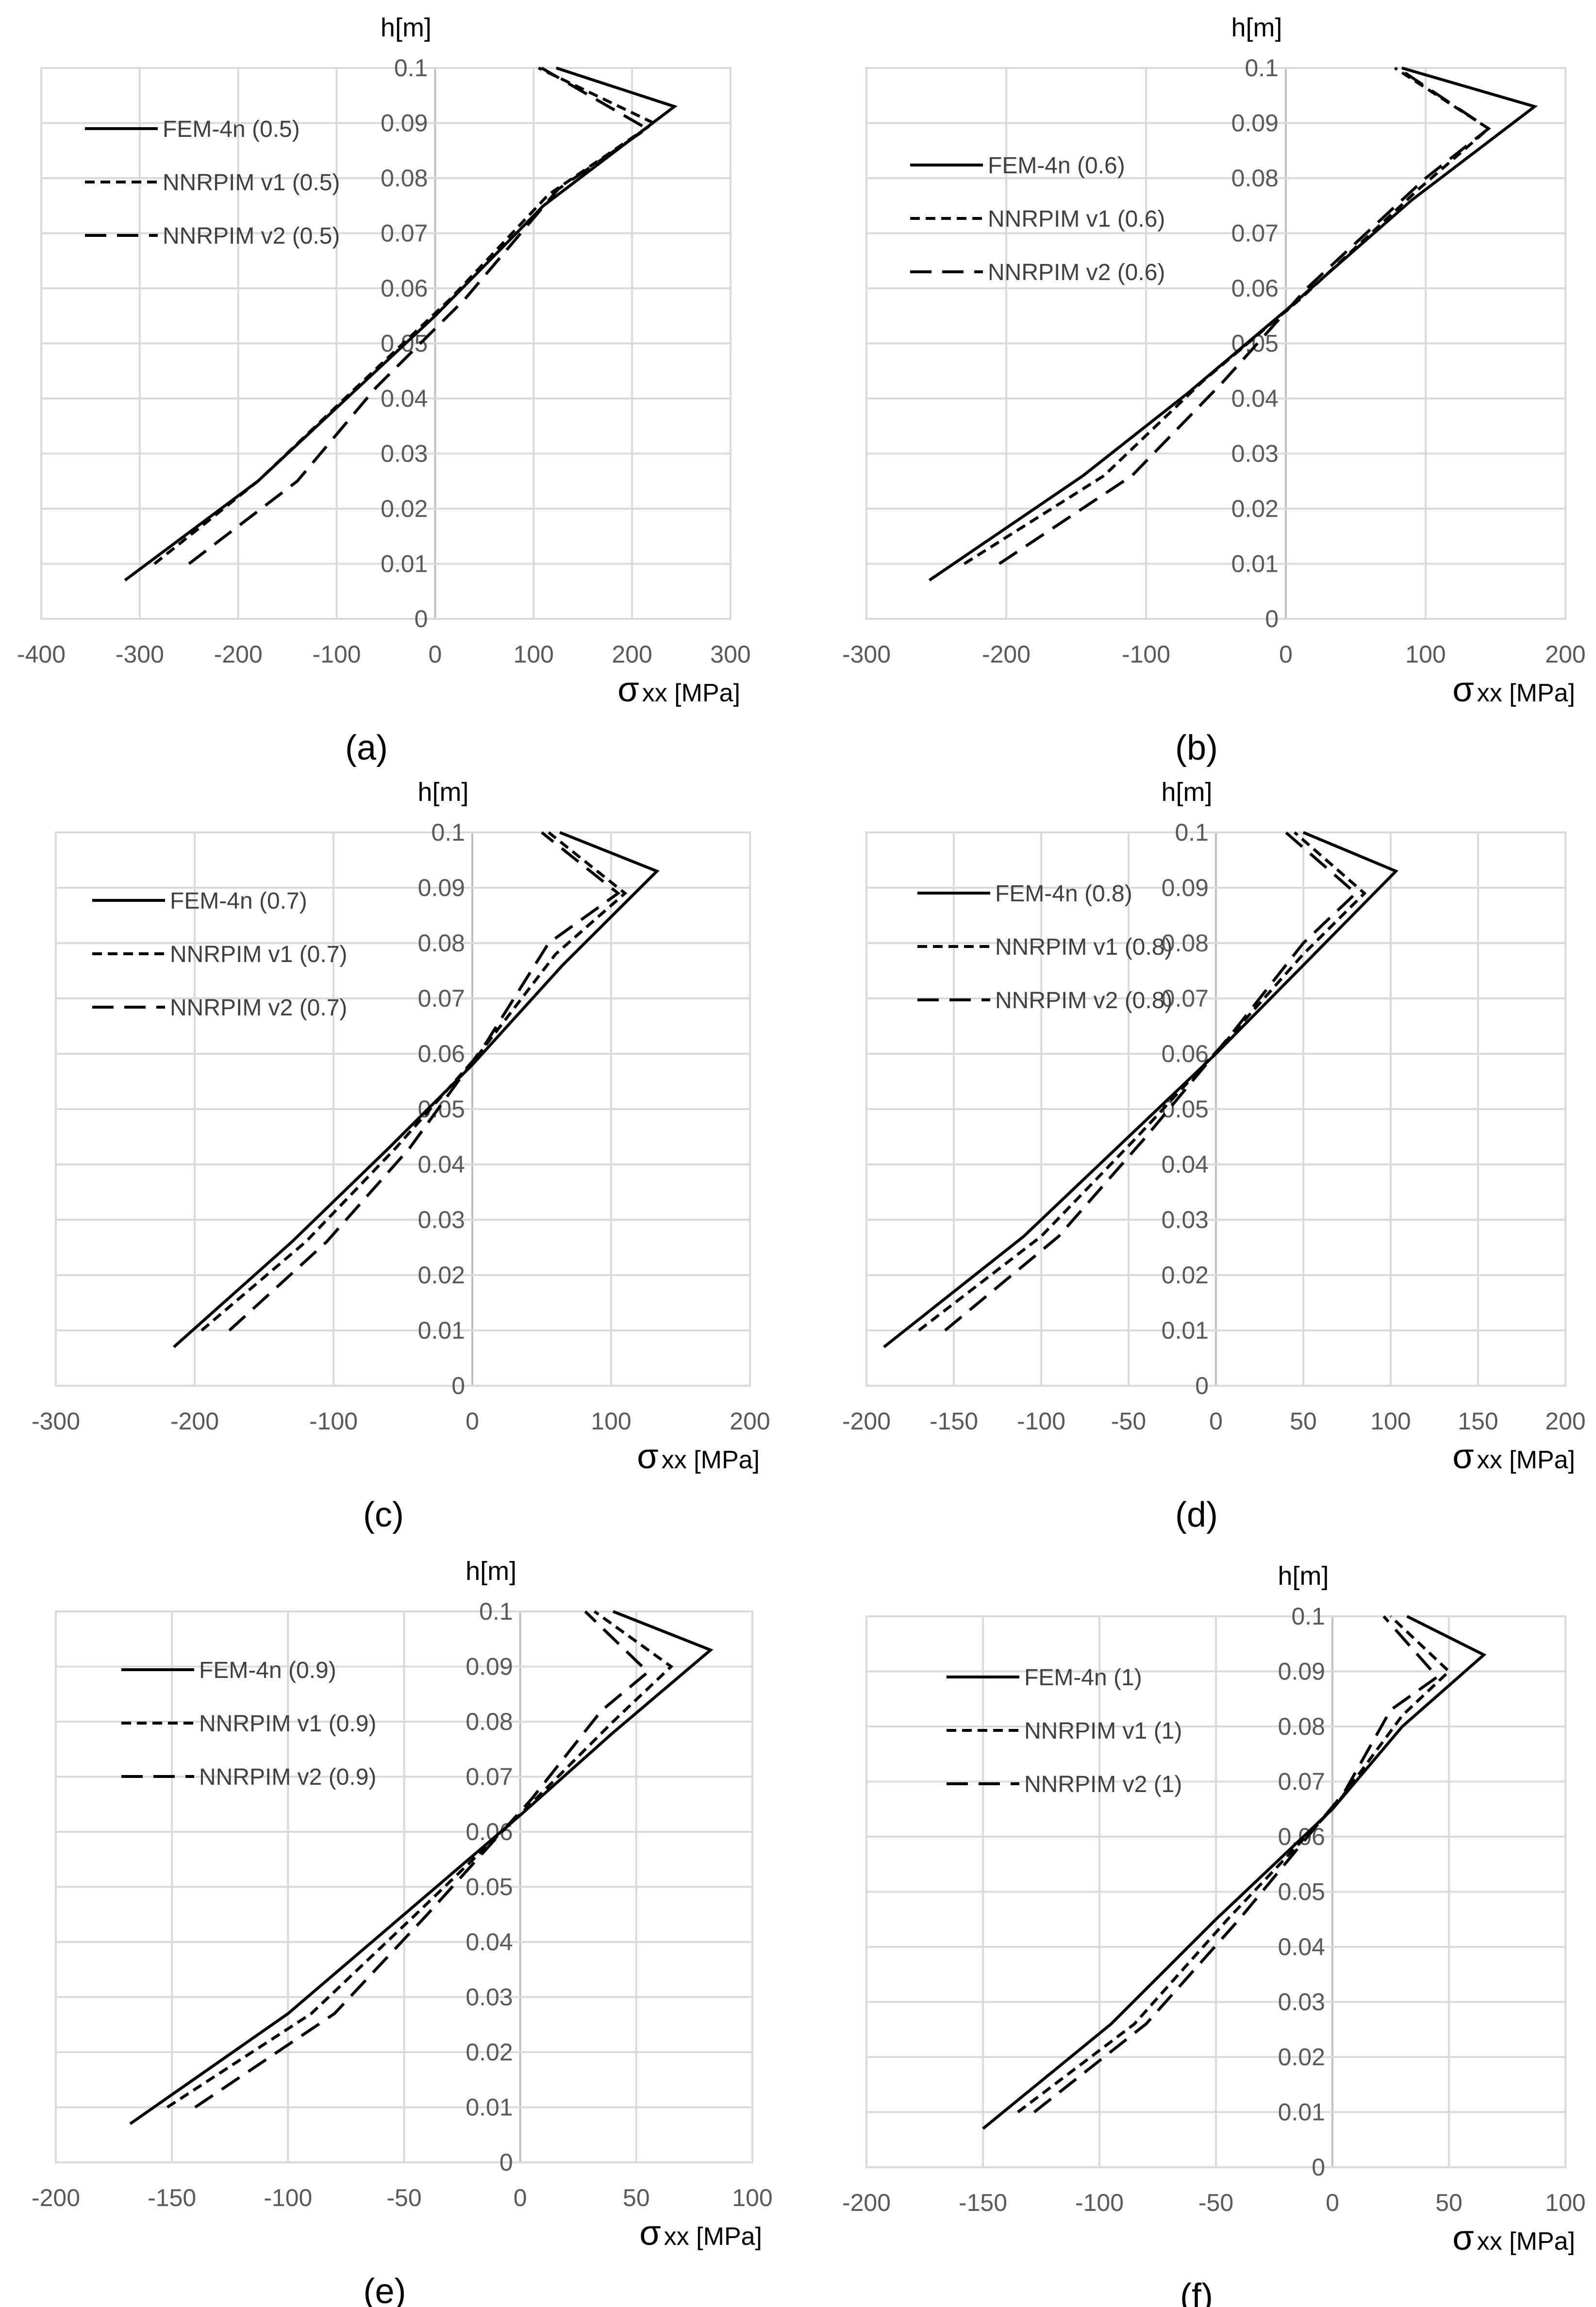  What do you see at coordinates (1064, 1731) in the screenshot?
I see `legend: FEM-4n (1) NNRPIM v1 (1) NNRPIM v2 (1)` at bounding box center [1064, 1731].